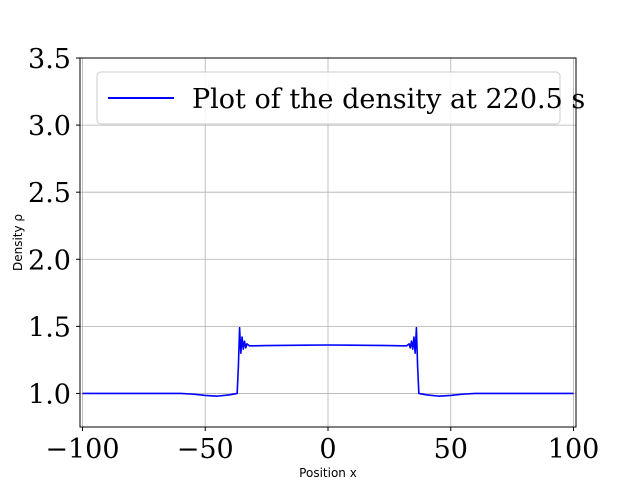  I want to click on x-axis: −100 −50 0 50 100, so click(322, 446).